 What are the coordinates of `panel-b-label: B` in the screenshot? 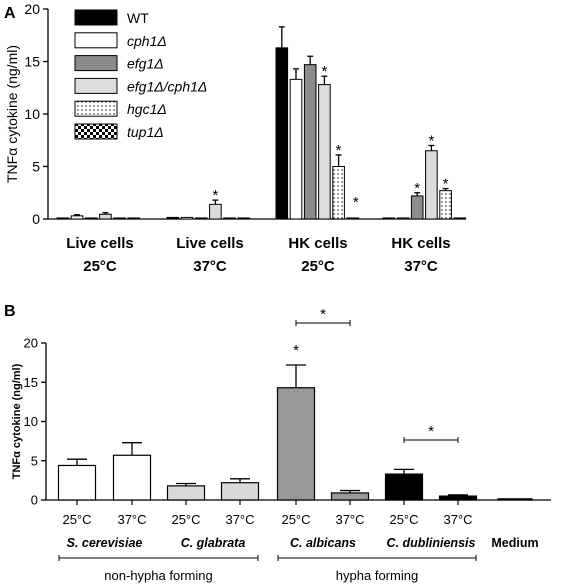 It's located at (10, 311).